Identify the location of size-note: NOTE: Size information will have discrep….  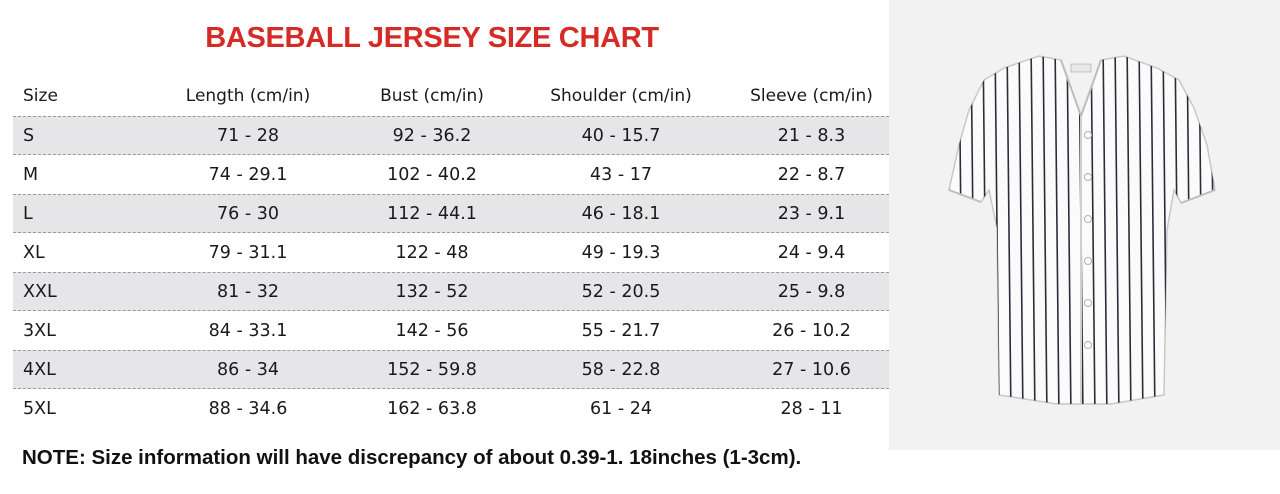
(412, 457).